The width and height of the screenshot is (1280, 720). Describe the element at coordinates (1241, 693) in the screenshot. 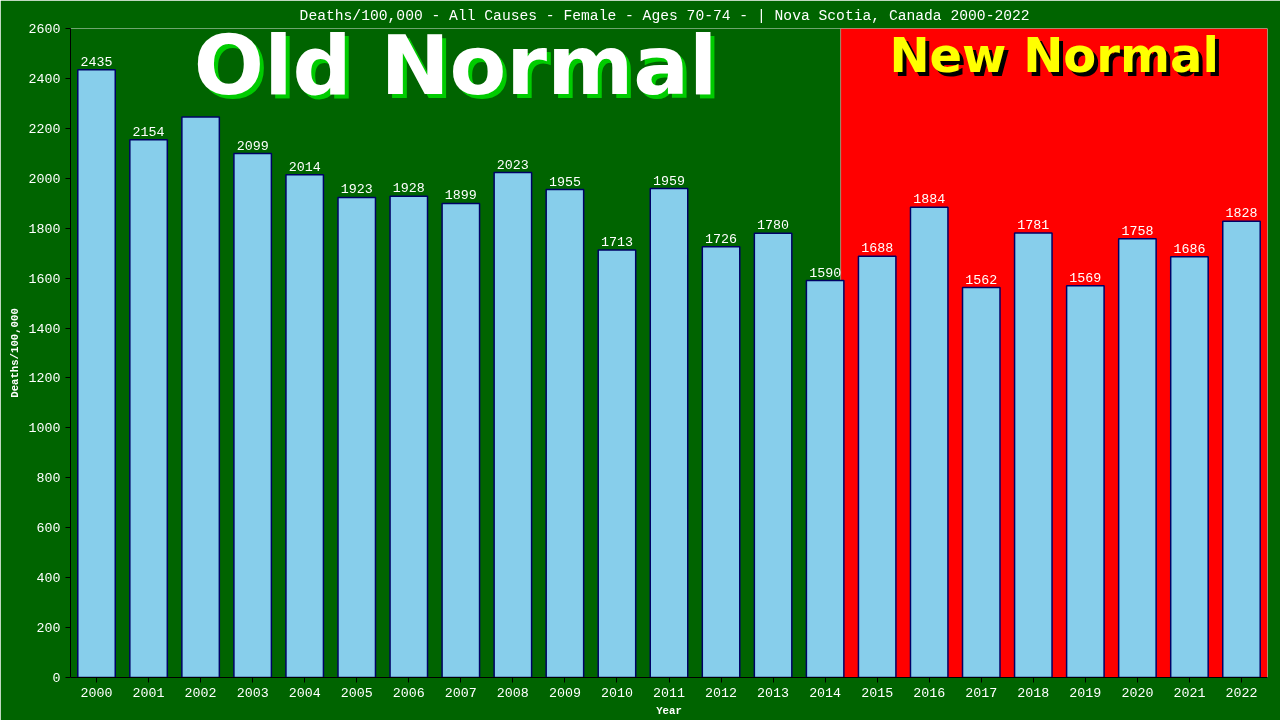

I see `x-tick-label: 2022` at that location.